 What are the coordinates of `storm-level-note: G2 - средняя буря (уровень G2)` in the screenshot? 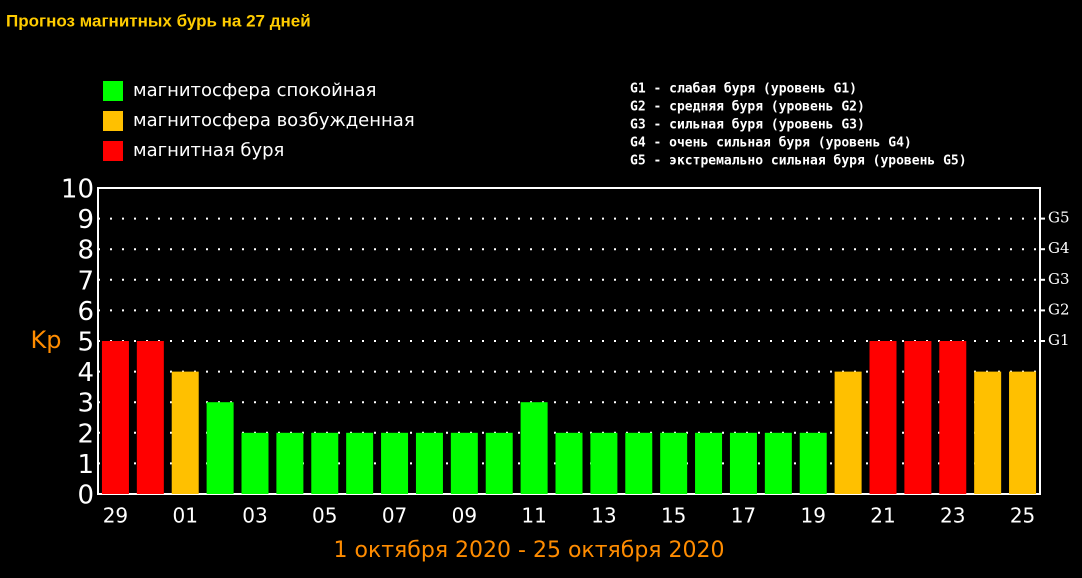 It's located at (747, 107).